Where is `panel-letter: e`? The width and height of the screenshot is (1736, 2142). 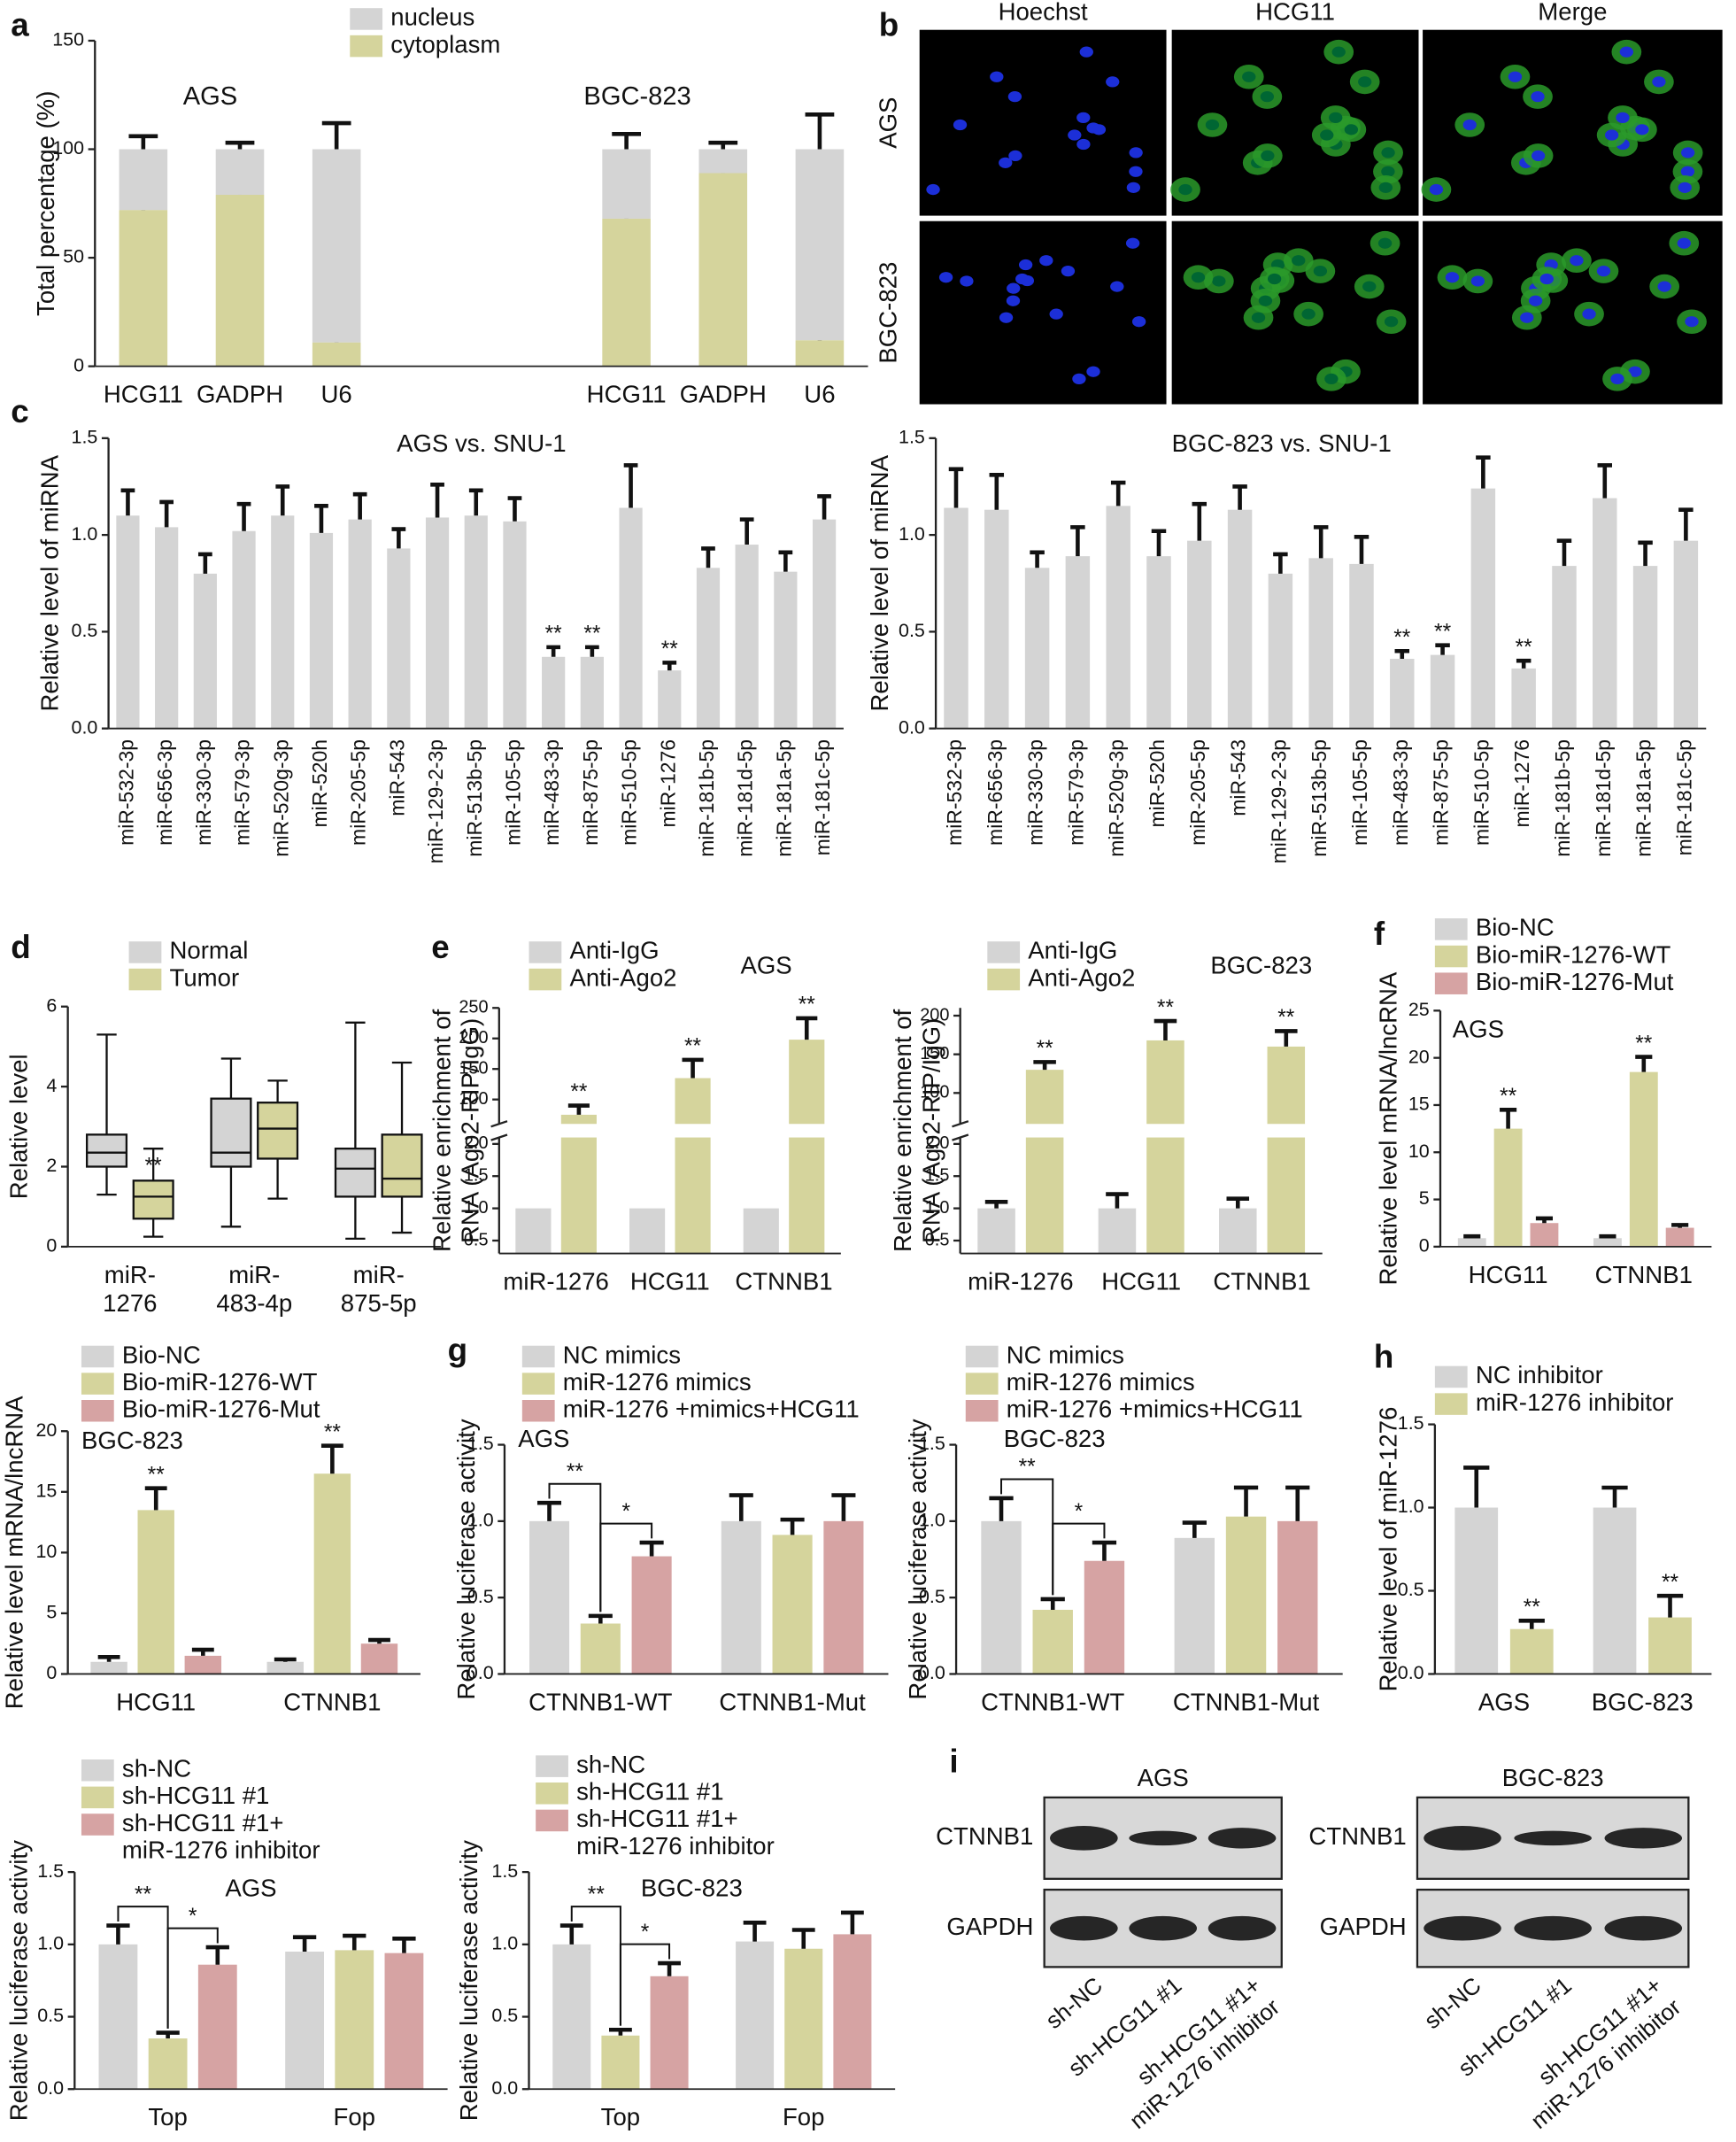 panel-letter: e is located at coordinates (440, 947).